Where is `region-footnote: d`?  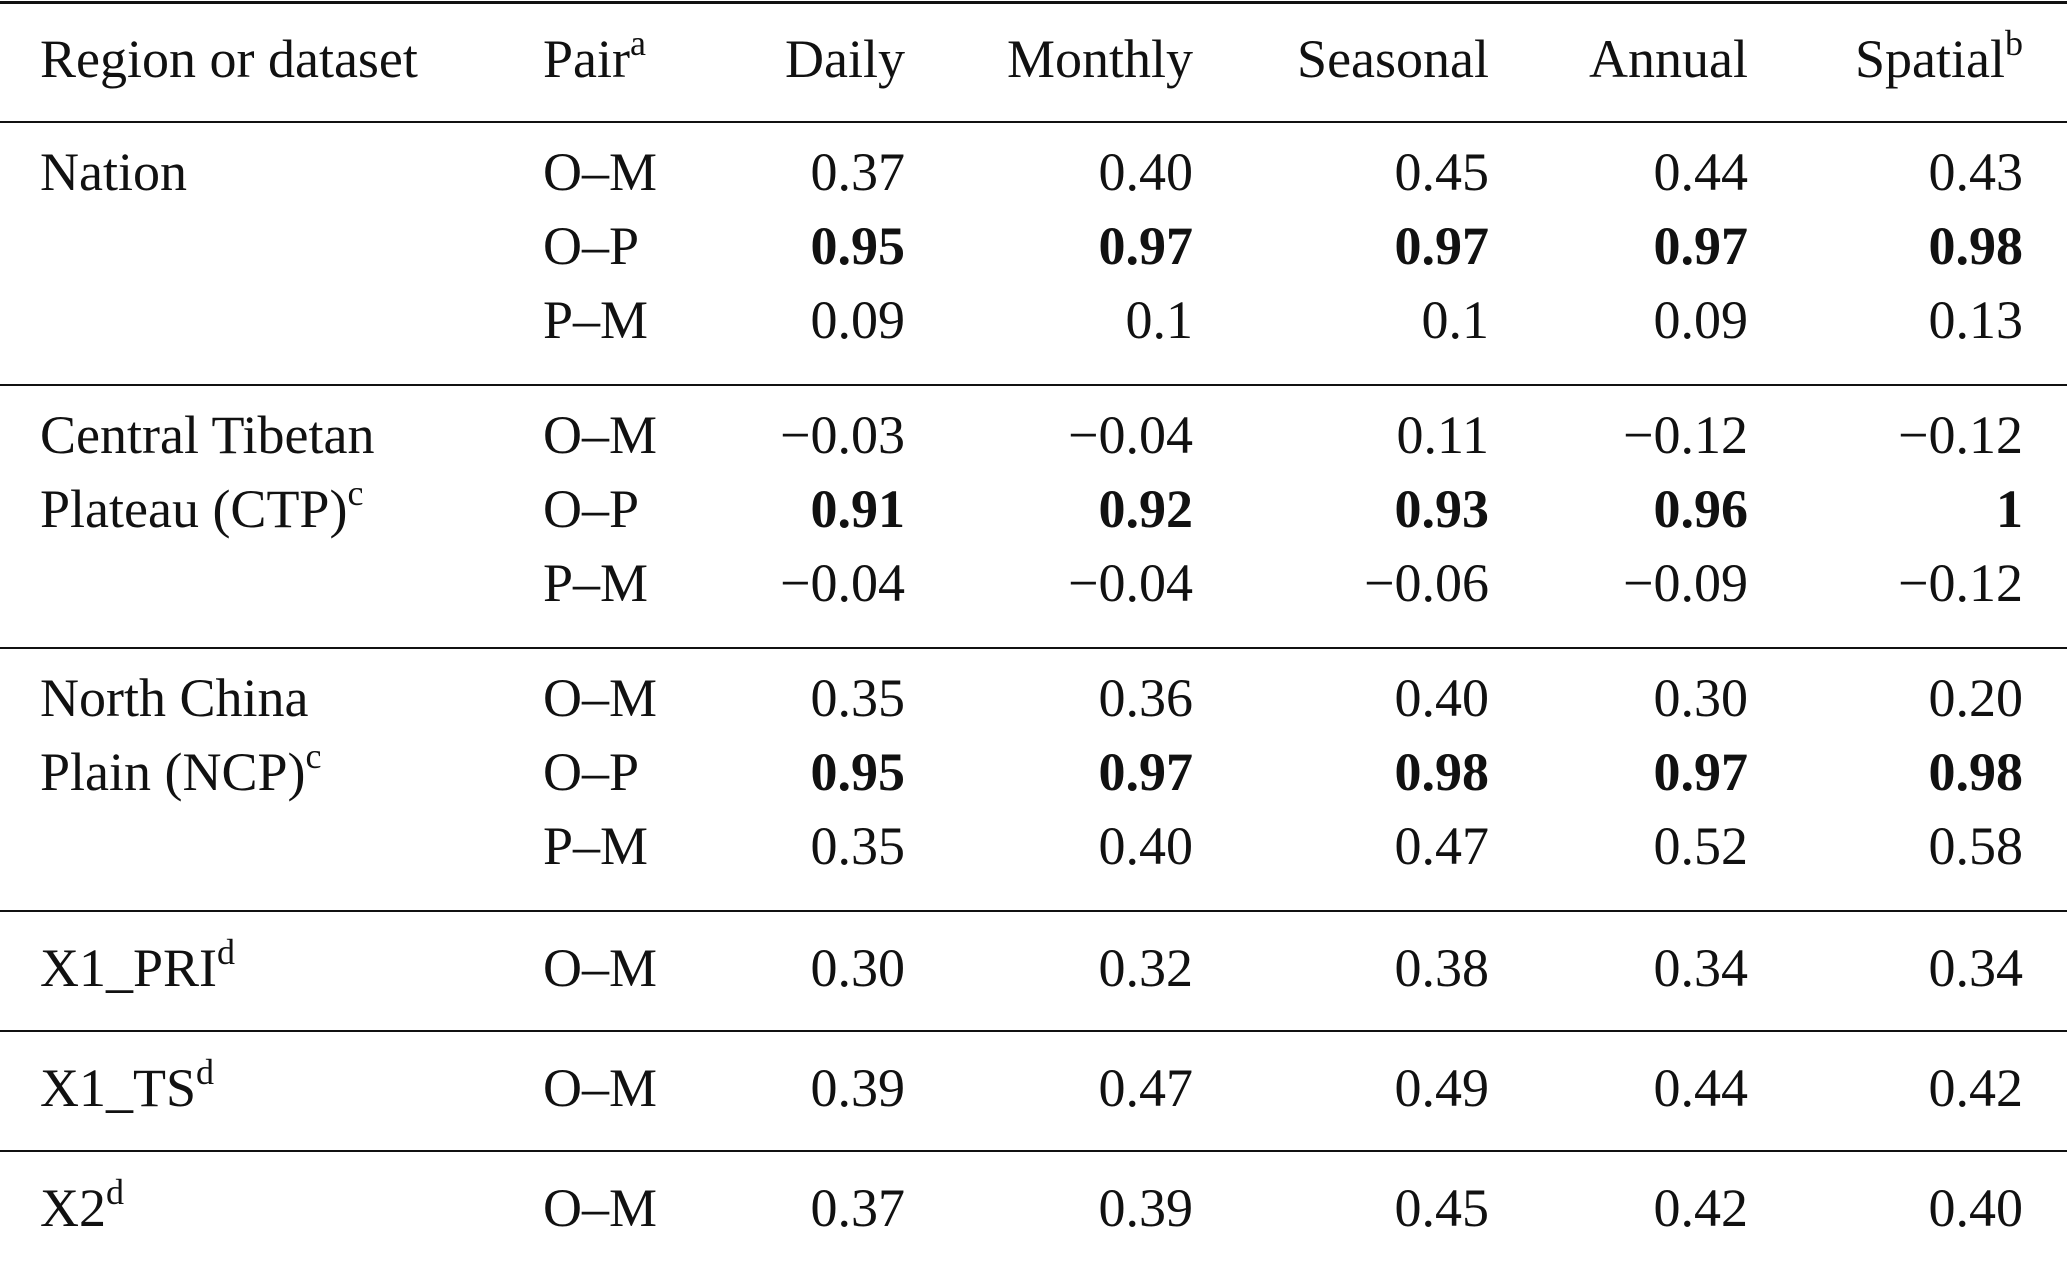 region-footnote: d is located at coordinates (205, 1072).